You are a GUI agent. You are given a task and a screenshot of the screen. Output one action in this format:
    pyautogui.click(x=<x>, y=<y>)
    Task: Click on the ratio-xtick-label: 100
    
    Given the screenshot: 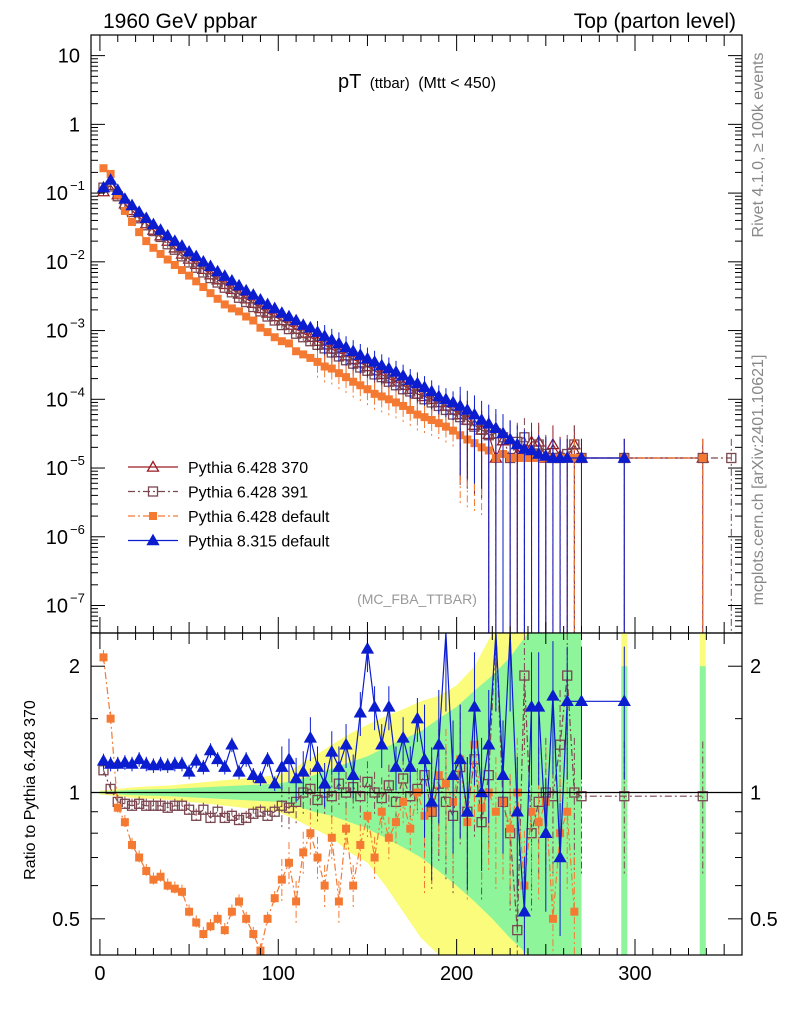 What is the action you would take?
    pyautogui.click(x=278, y=974)
    